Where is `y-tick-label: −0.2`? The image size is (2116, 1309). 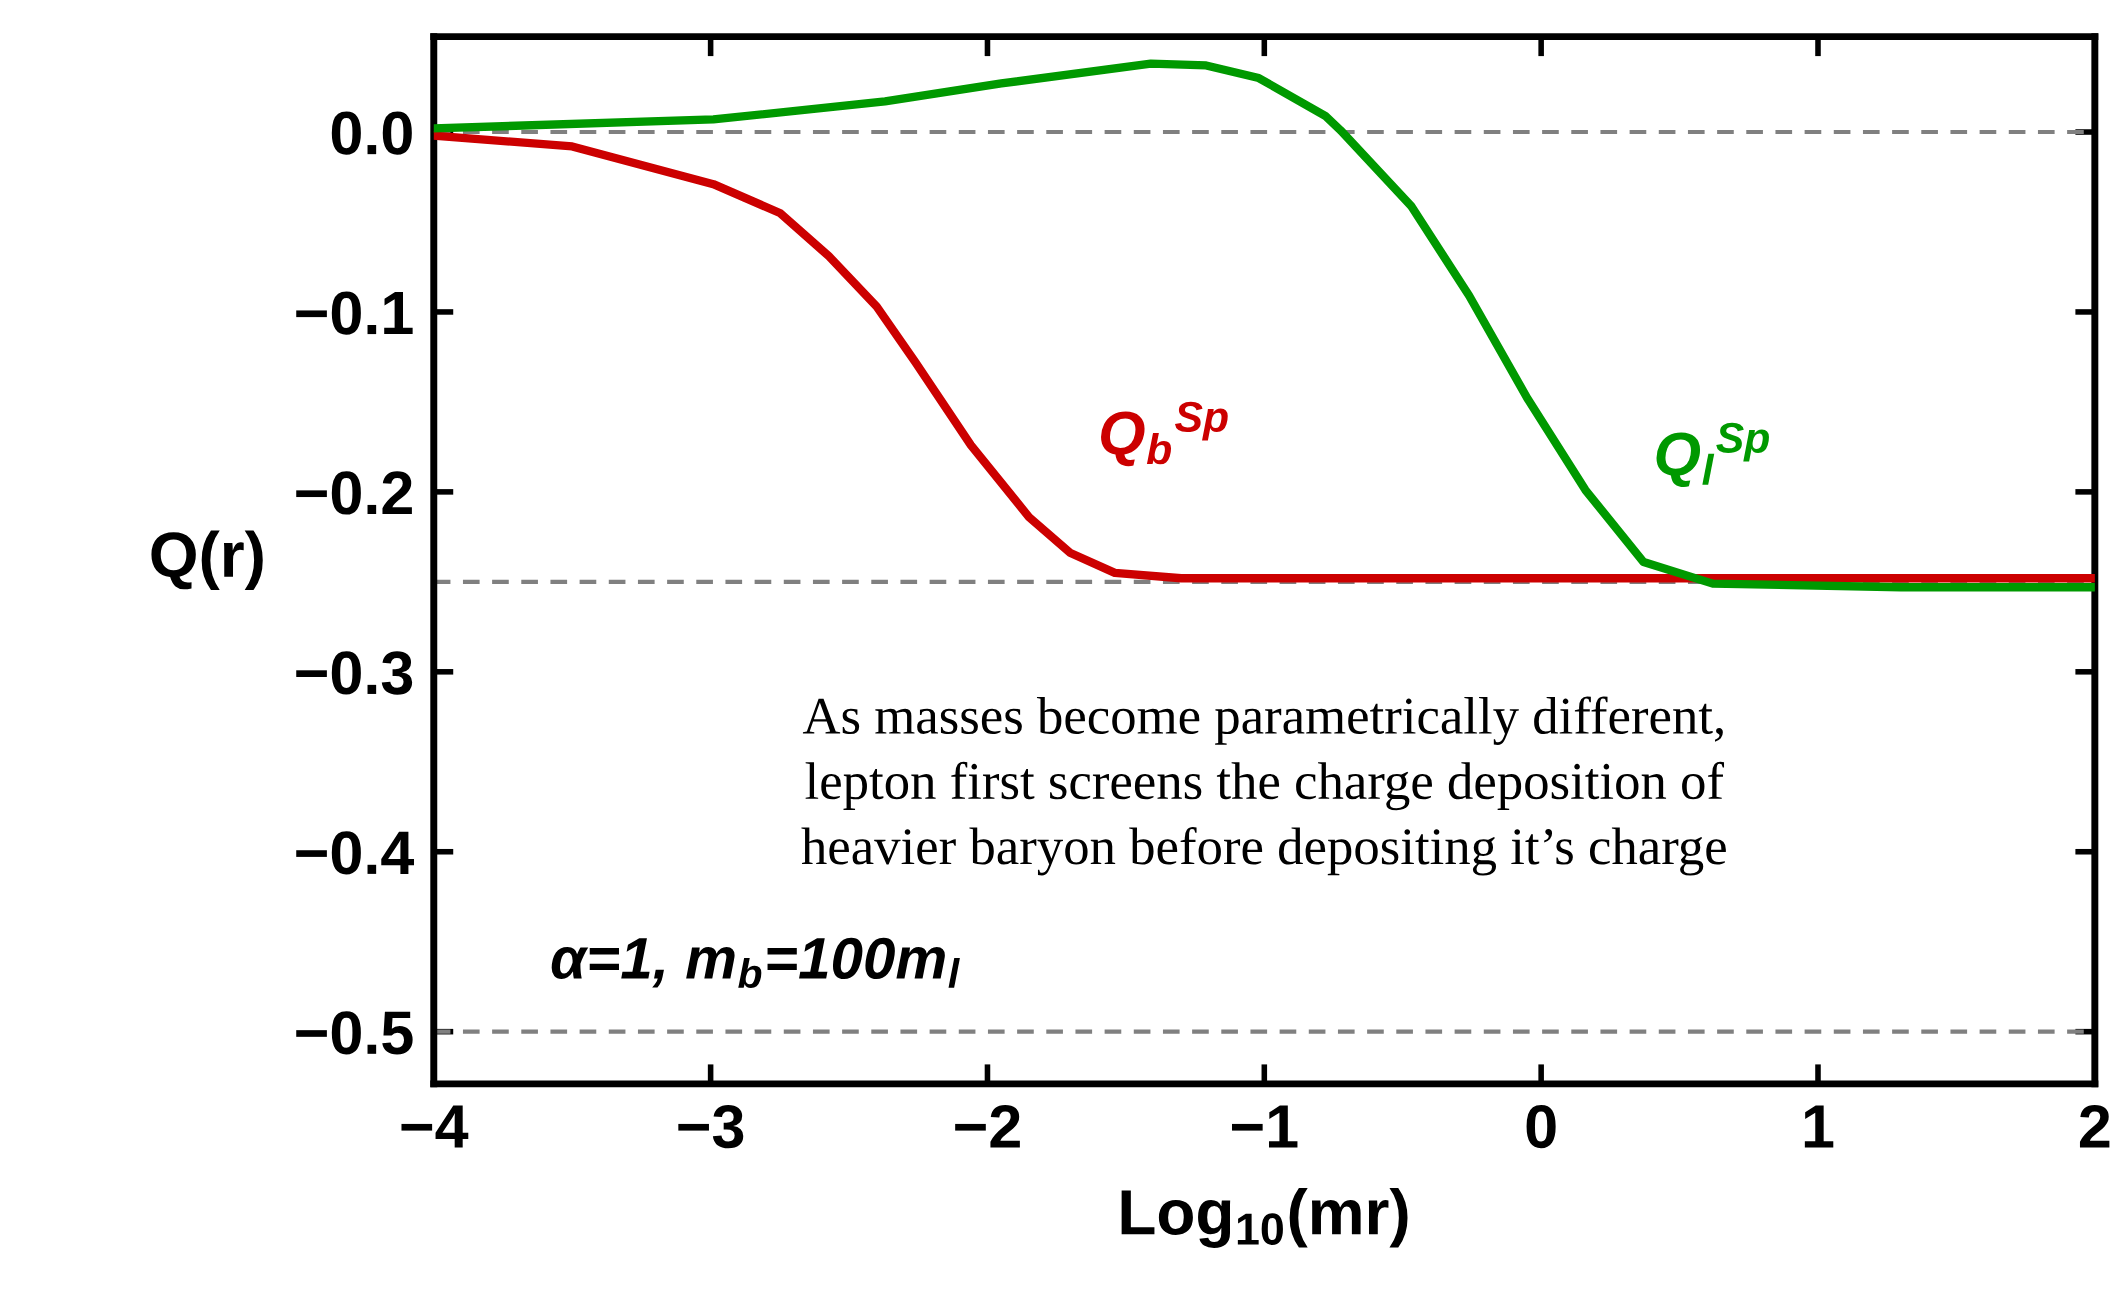
y-tick-label: −0.2 is located at coordinates (354, 493).